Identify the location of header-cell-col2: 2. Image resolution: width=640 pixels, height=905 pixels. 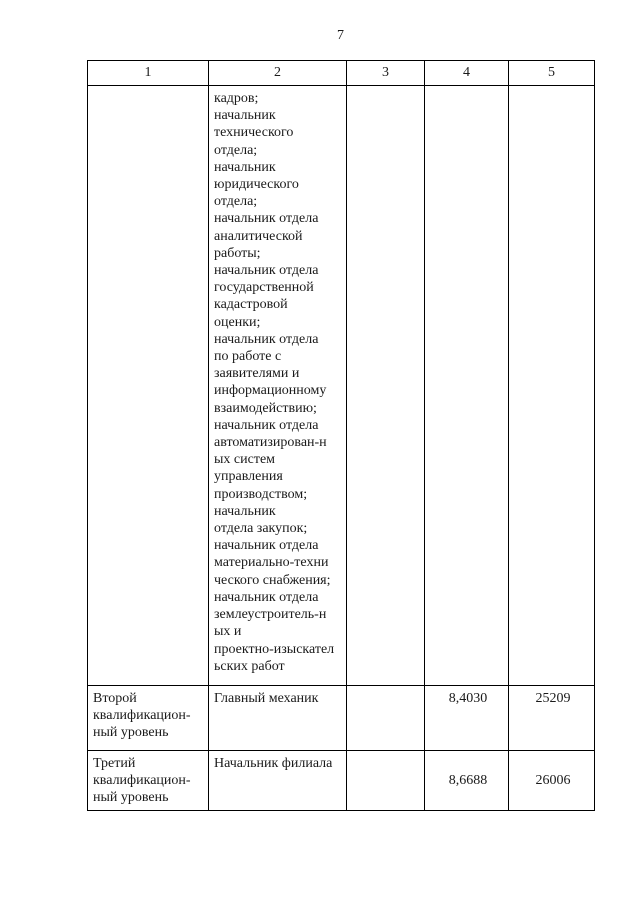
(277, 73).